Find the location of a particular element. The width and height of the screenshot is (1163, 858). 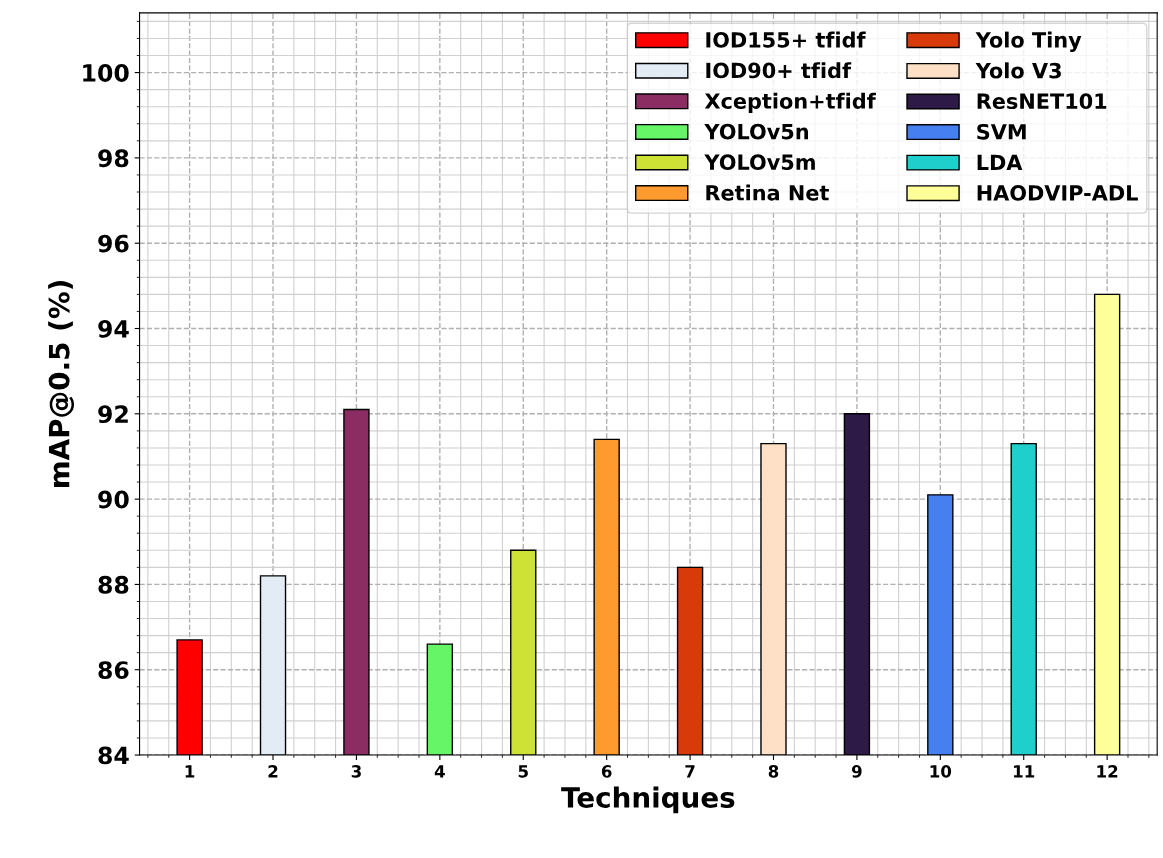

y-tick-label: 88 is located at coordinates (113, 584).